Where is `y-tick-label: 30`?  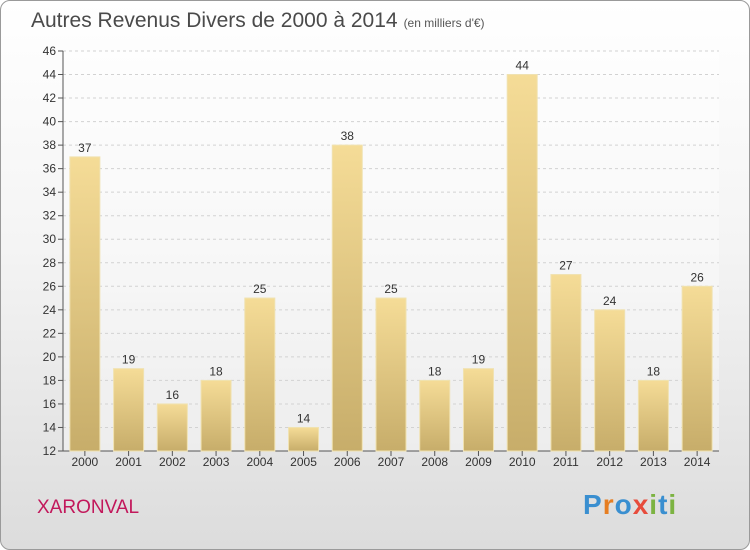
y-tick-label: 30 is located at coordinates (50, 239).